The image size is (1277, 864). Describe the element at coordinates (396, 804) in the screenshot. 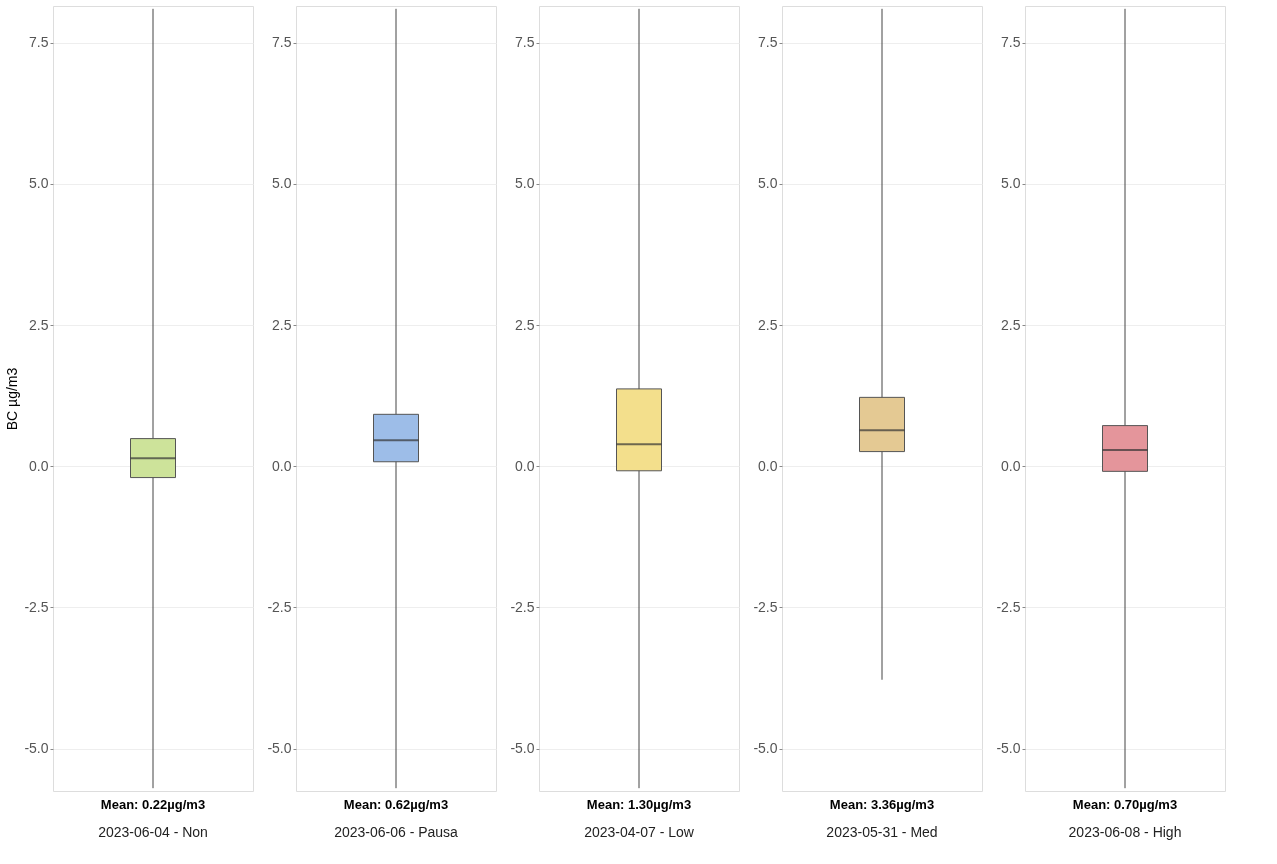

I see `text: Mean: 0.62µg/m3` at that location.